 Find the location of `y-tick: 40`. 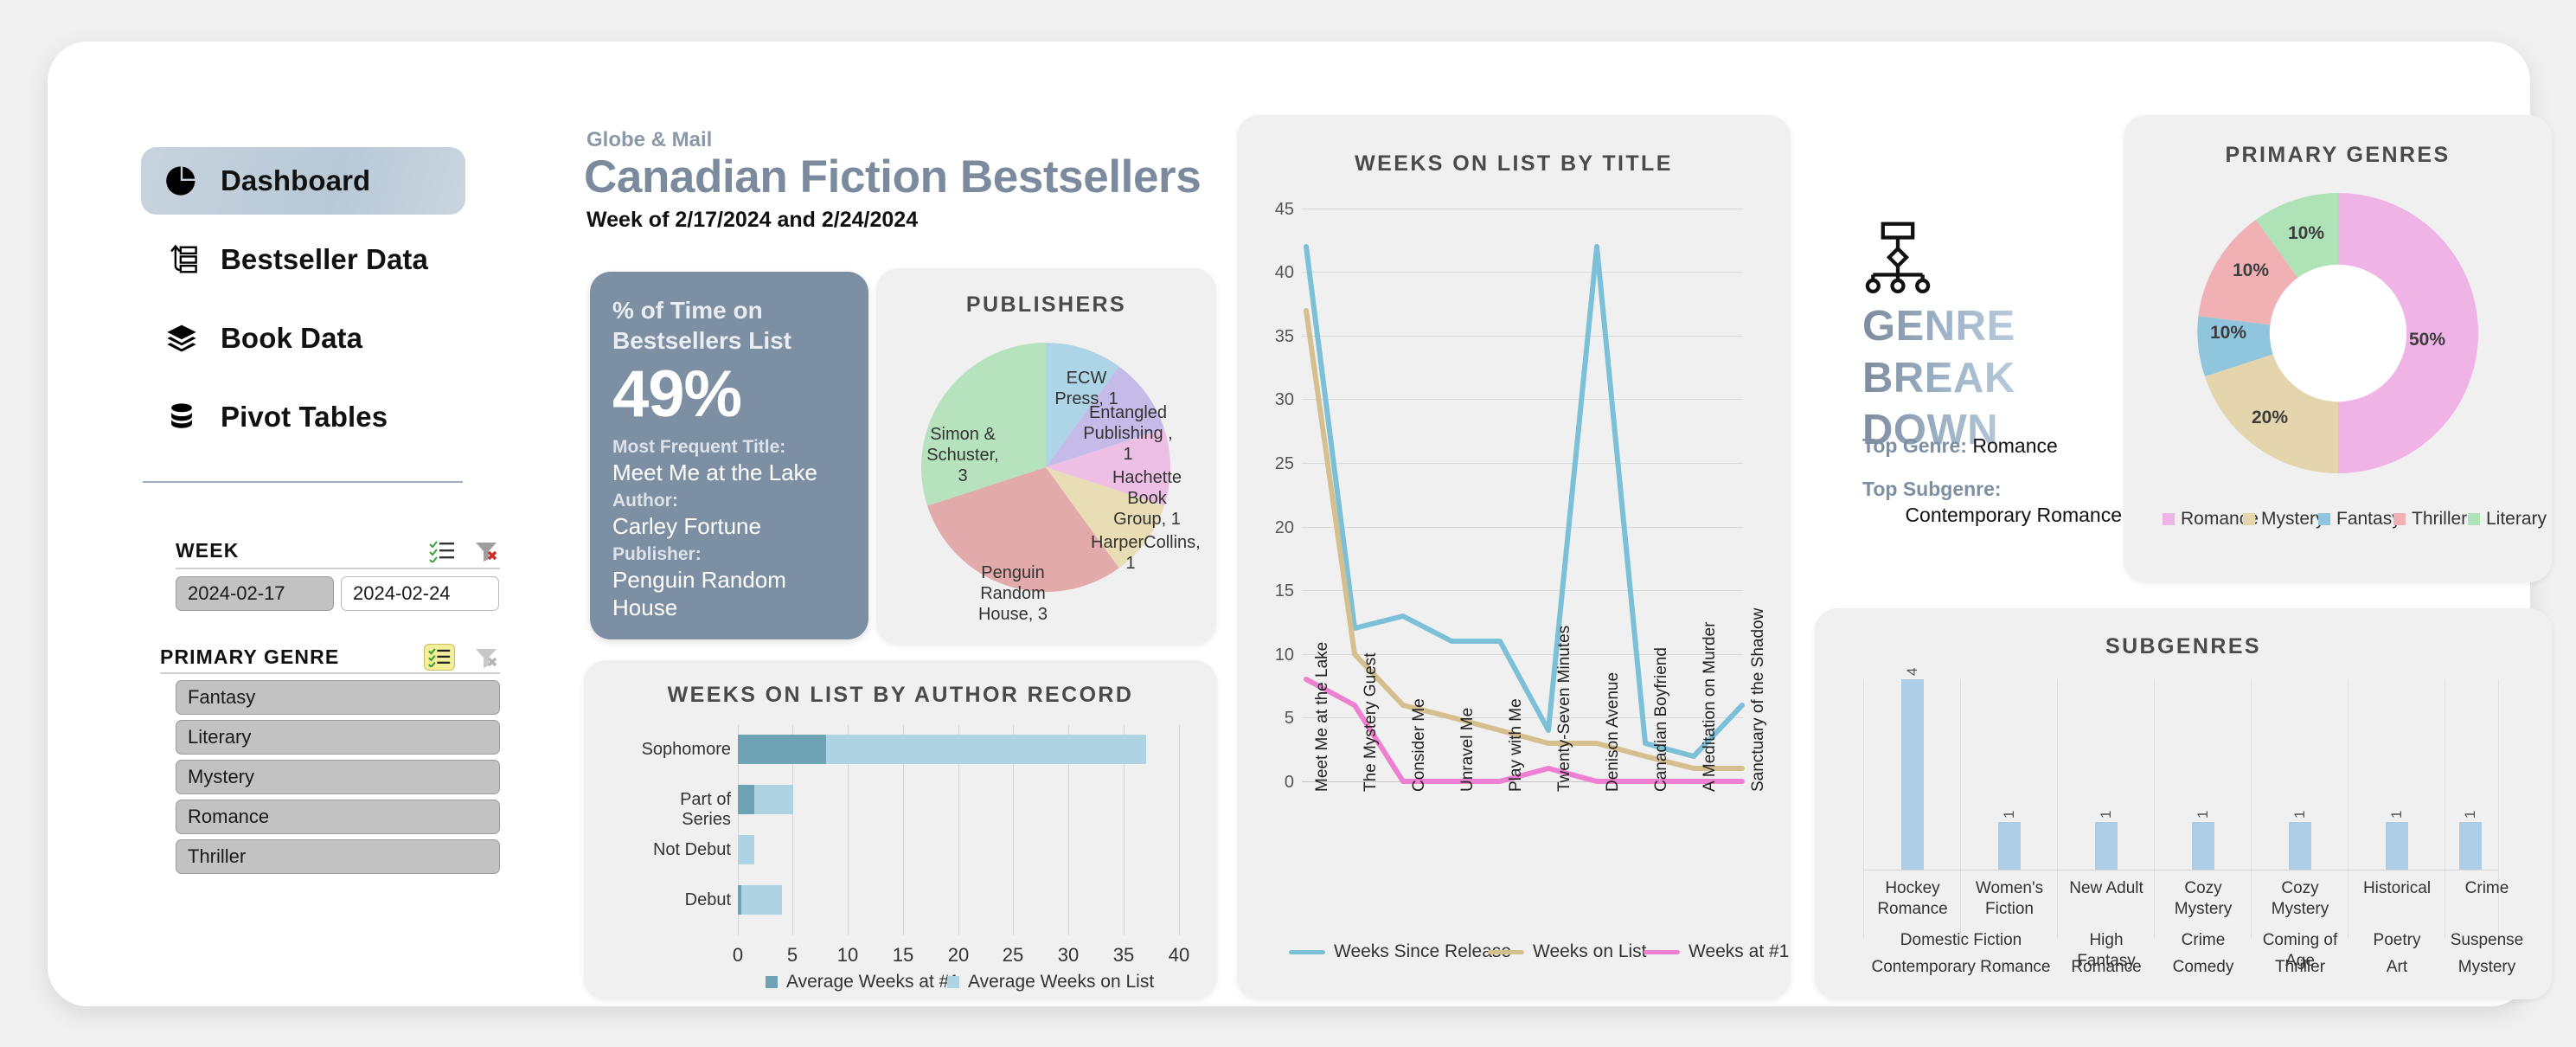

y-tick: 40 is located at coordinates (1284, 272).